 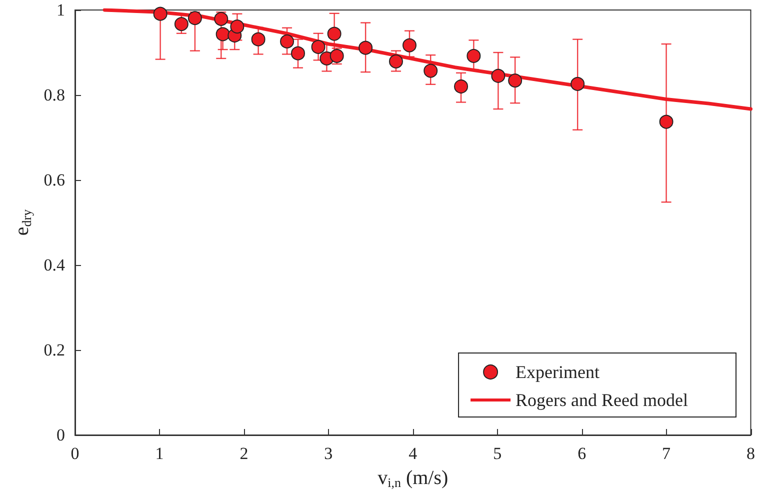 I want to click on x-tick-label: 4, so click(x=413, y=453).